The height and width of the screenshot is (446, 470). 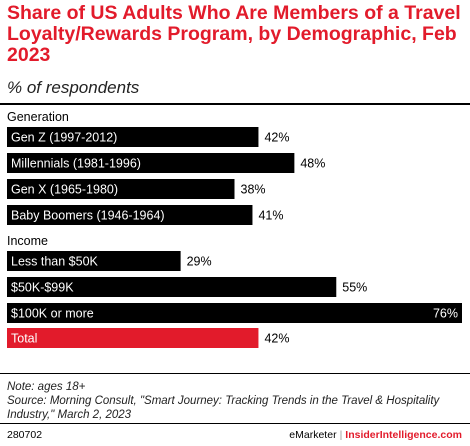 What do you see at coordinates (55, 262) in the screenshot?
I see `bar-label-4: Less than $50K` at bounding box center [55, 262].